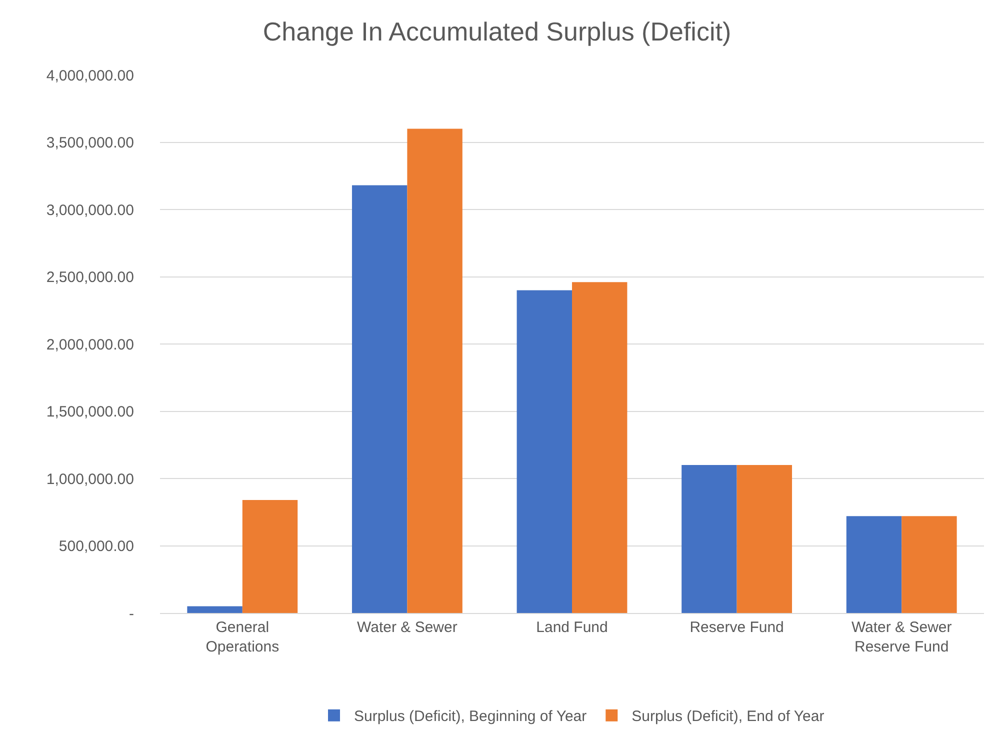 The height and width of the screenshot is (743, 994). Describe the element at coordinates (90, 75) in the screenshot. I see `y-tick-label: 4,000,000.00` at that location.